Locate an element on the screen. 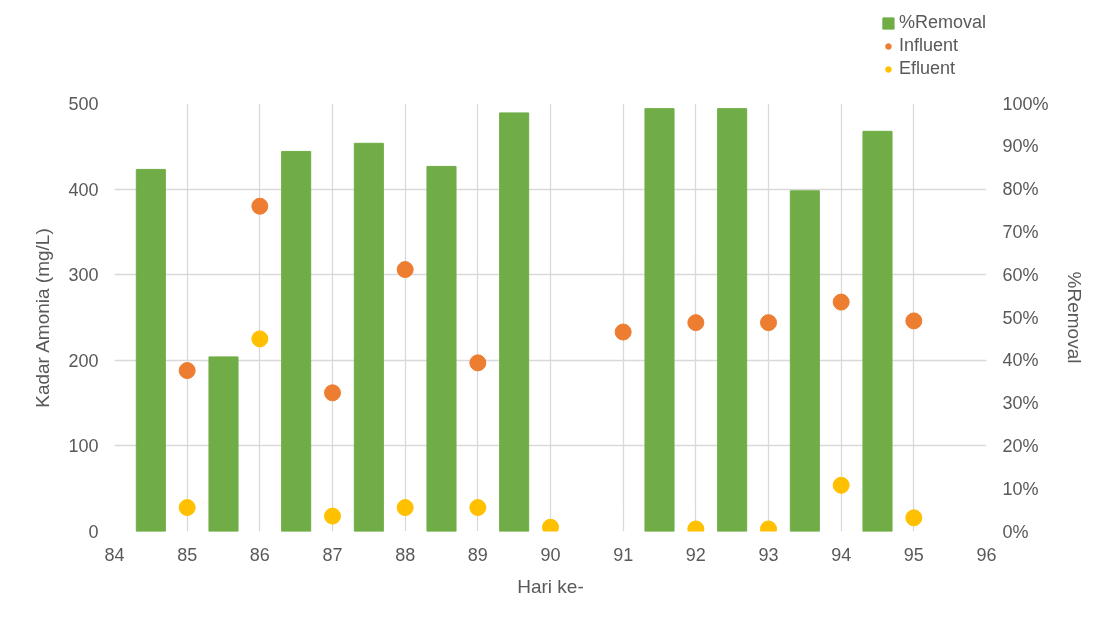 This screenshot has height=629, width=1096. y2-tick-label: 40% is located at coordinates (1020, 360).